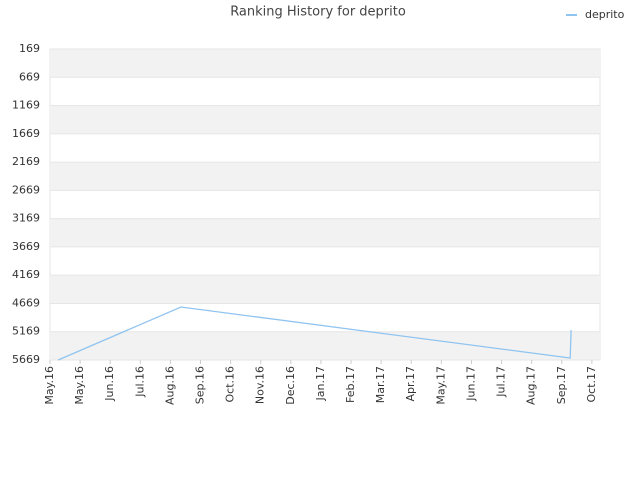 The image size is (640, 480). What do you see at coordinates (26, 302) in the screenshot?
I see `y-tick-label: 4669` at bounding box center [26, 302].